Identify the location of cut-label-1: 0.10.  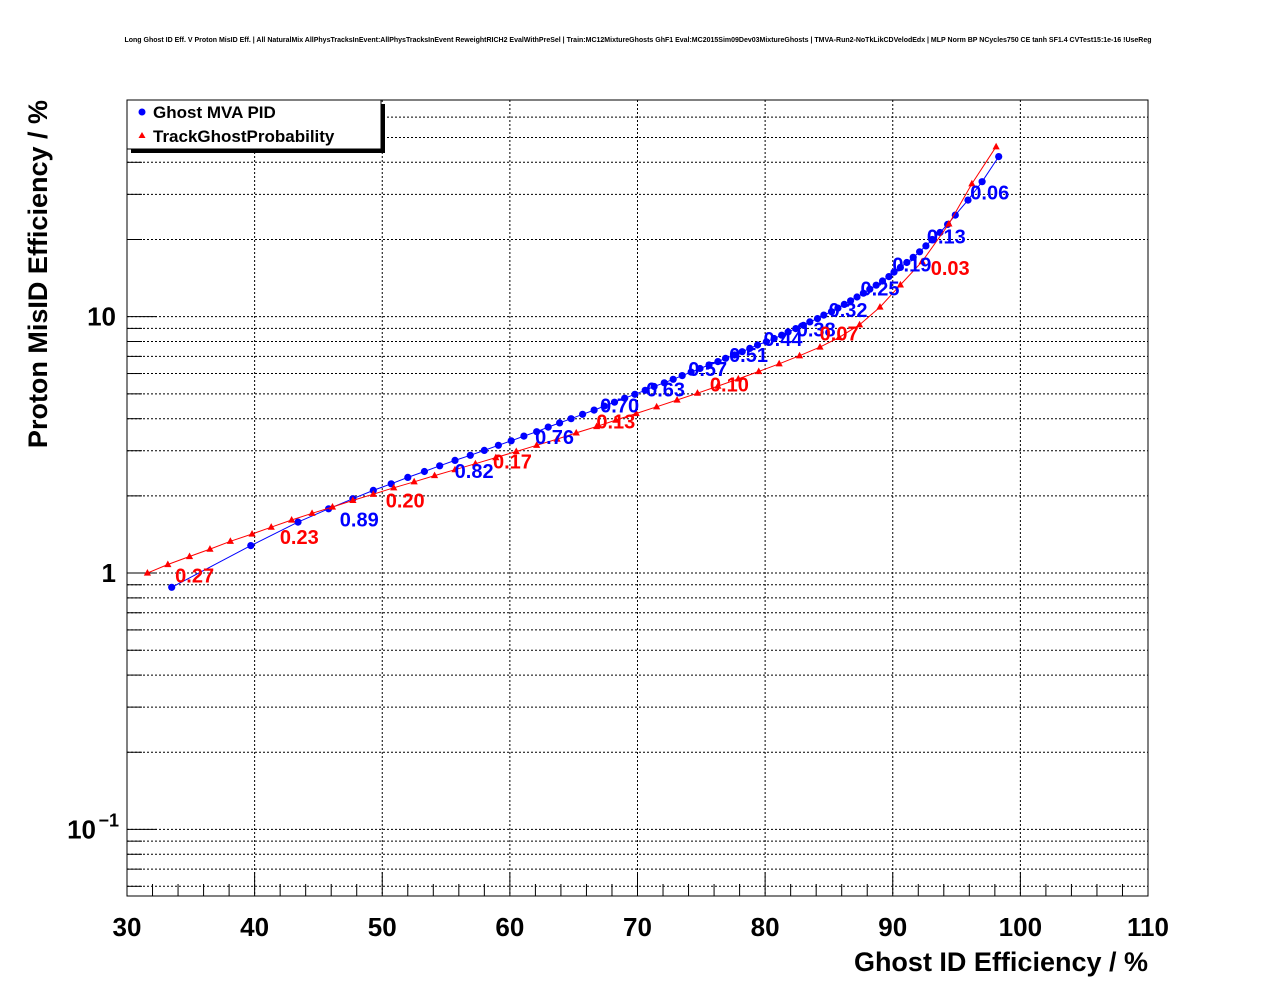
(729, 385).